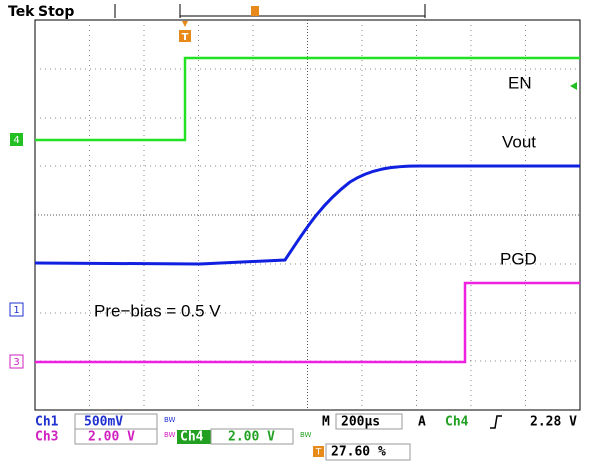 Image resolution: width=593 pixels, height=466 pixels. What do you see at coordinates (46, 437) in the screenshot?
I see `channel-label: Ch3` at bounding box center [46, 437].